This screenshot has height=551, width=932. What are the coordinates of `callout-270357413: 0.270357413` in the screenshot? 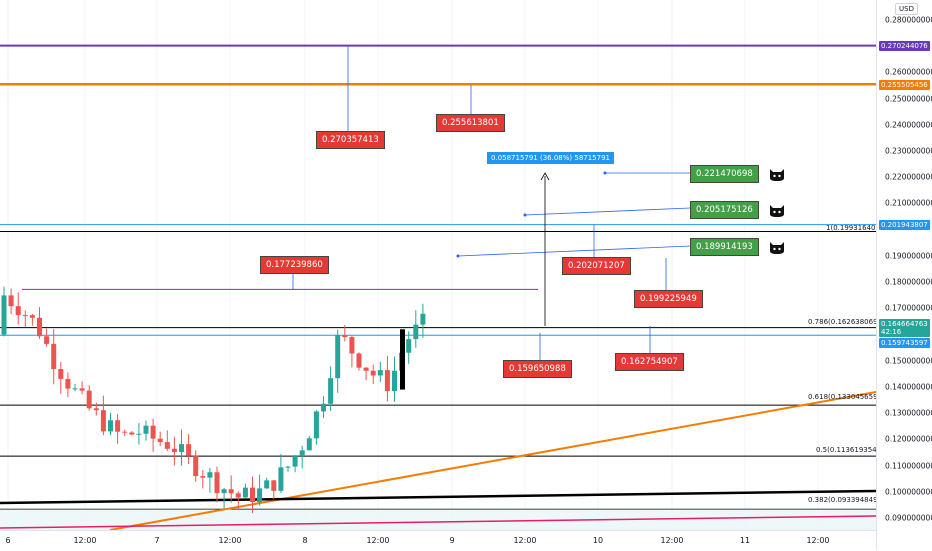 It's located at (350, 140).